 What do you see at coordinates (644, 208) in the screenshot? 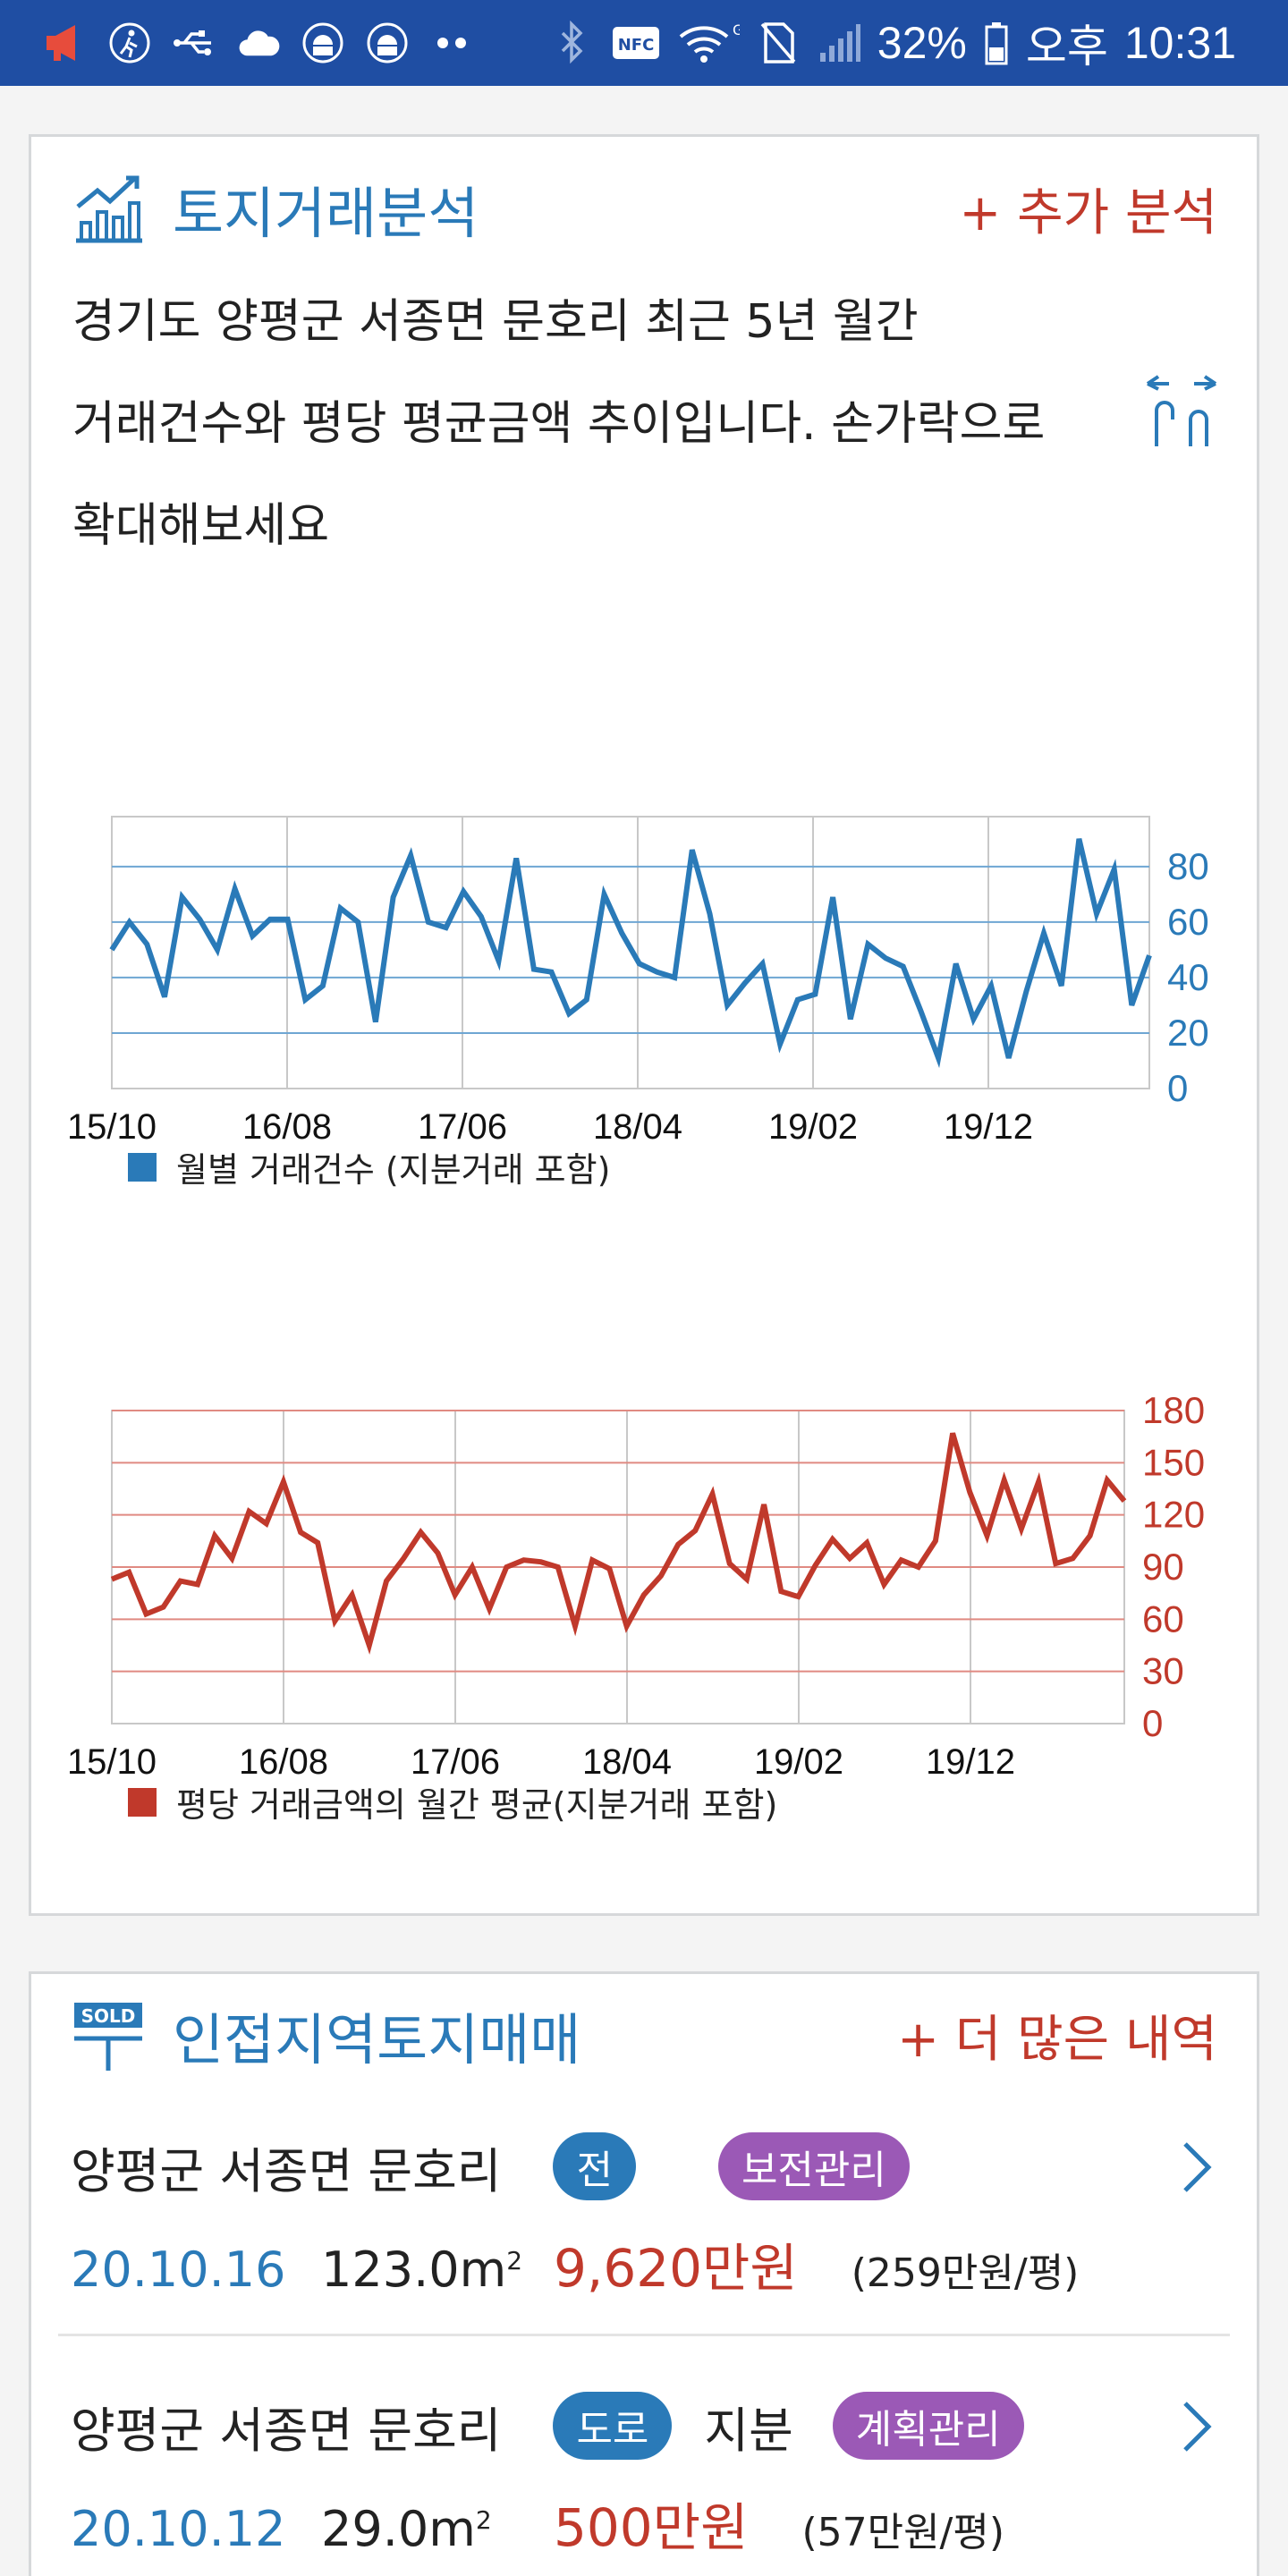
I see `analysis-header: 토지거래분석 + 추가 분석` at bounding box center [644, 208].